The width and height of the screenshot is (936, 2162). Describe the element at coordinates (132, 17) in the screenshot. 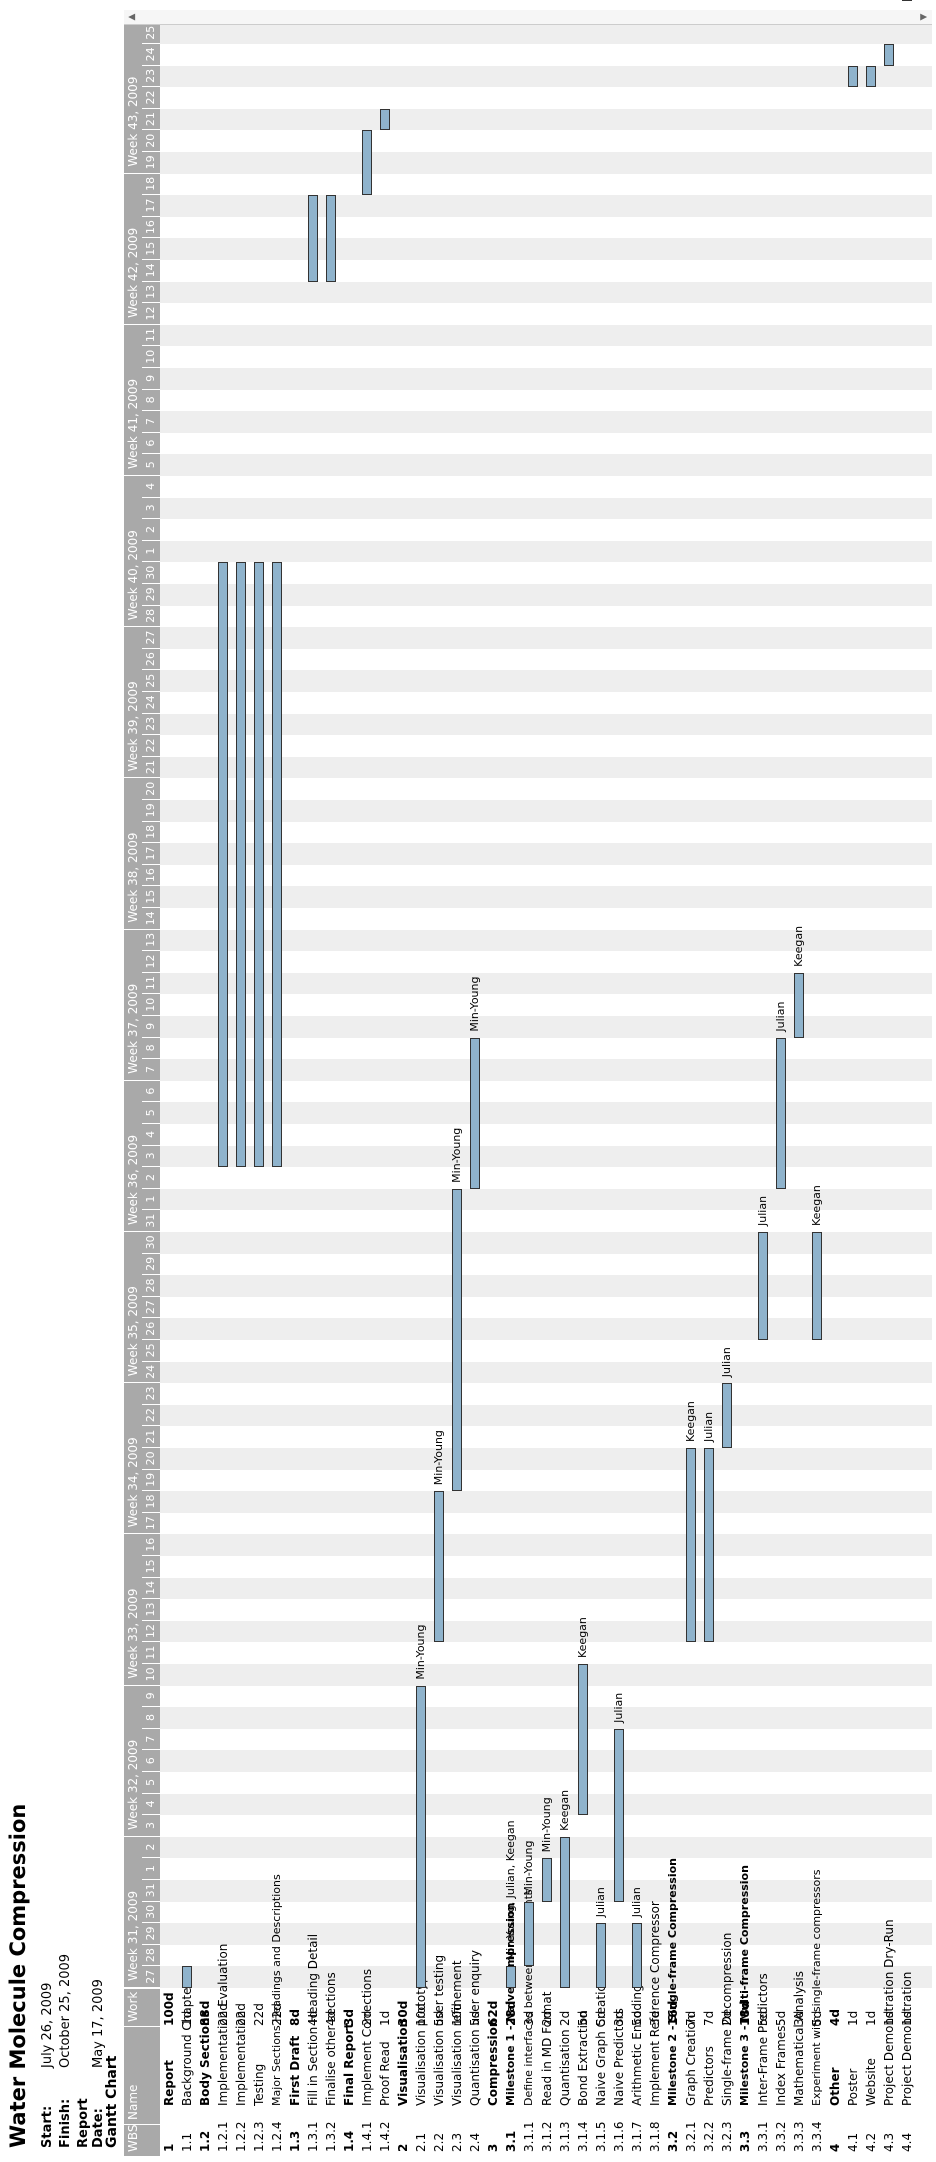

I see `scroll-up-icon: ▲` at that location.